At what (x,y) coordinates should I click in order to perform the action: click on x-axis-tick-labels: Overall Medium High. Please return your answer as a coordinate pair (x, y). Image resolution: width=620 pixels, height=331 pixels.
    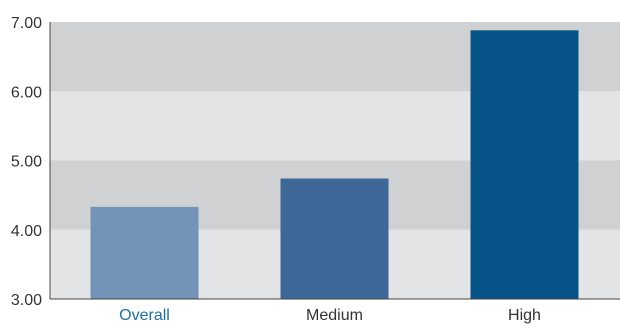
    Looking at the image, I should click on (330, 315).